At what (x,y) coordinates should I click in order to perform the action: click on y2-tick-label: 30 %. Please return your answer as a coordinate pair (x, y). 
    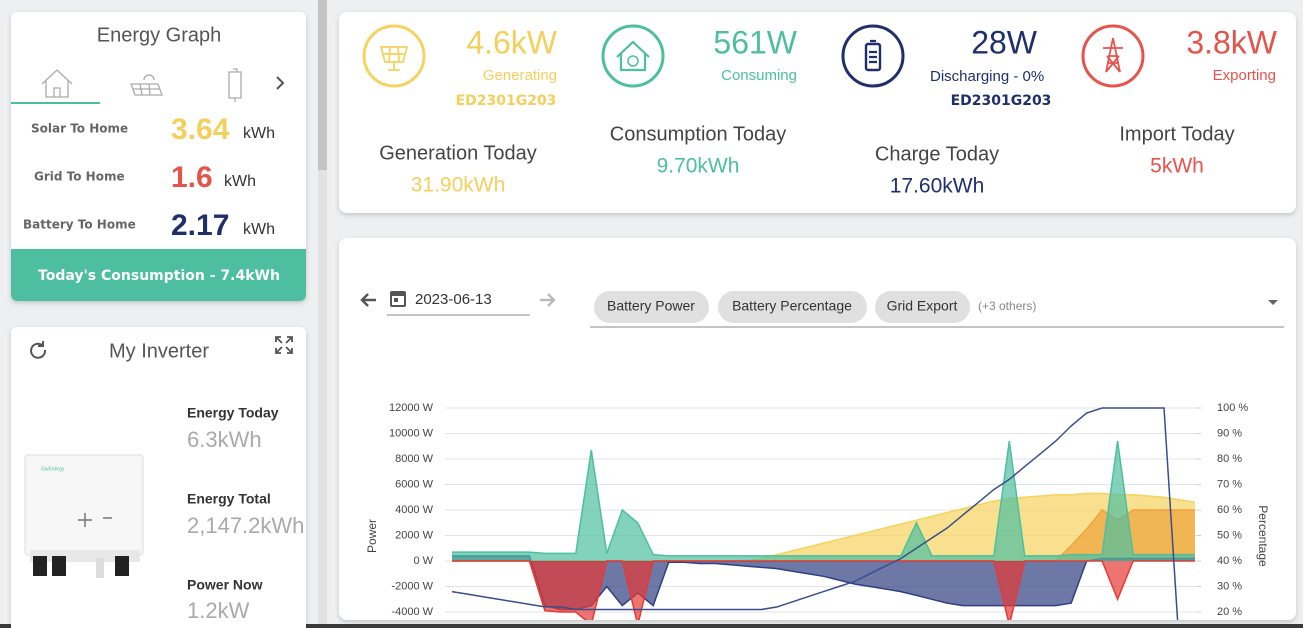
    Looking at the image, I should click on (1229, 586).